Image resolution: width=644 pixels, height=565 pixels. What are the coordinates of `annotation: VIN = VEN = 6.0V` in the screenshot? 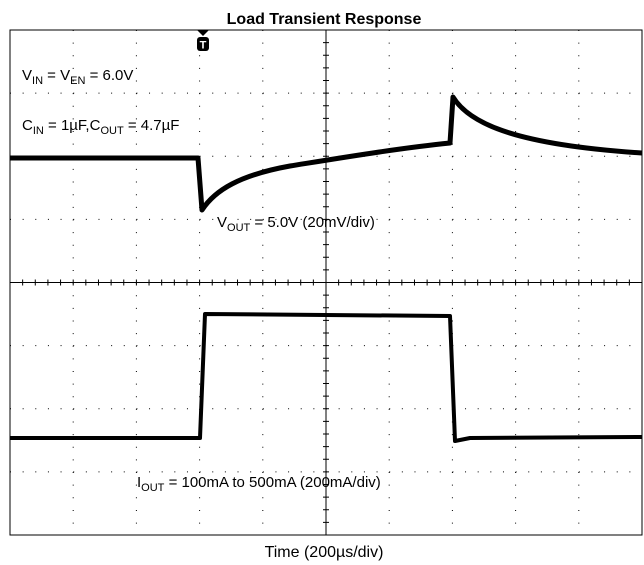 It's located at (77, 77).